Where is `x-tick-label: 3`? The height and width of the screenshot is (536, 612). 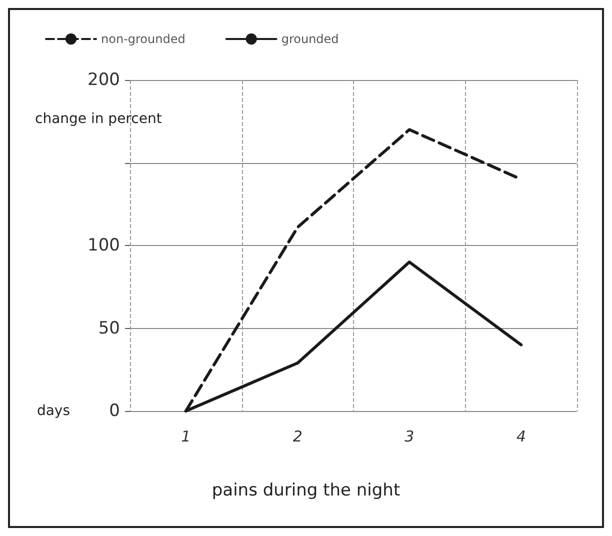
x-tick-label: 3 is located at coordinates (409, 437).